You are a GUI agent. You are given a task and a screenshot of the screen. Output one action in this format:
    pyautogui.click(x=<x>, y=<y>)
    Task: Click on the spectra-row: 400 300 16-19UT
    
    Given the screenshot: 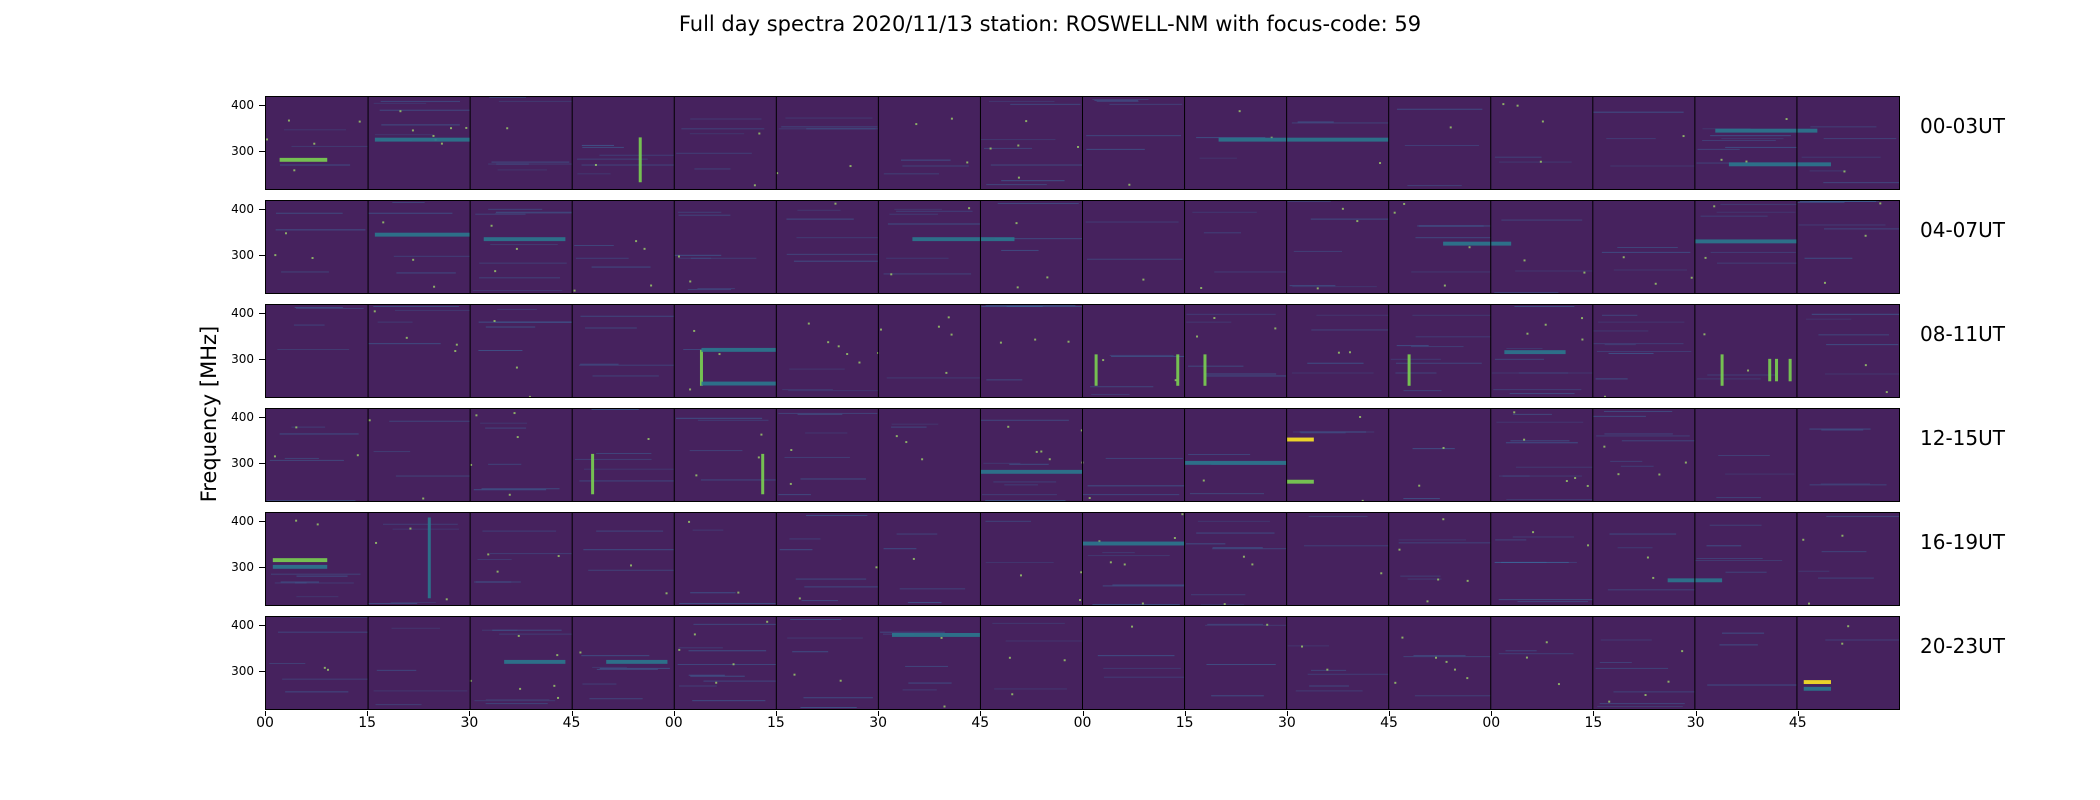 What is the action you would take?
    pyautogui.click(x=1050, y=560)
    